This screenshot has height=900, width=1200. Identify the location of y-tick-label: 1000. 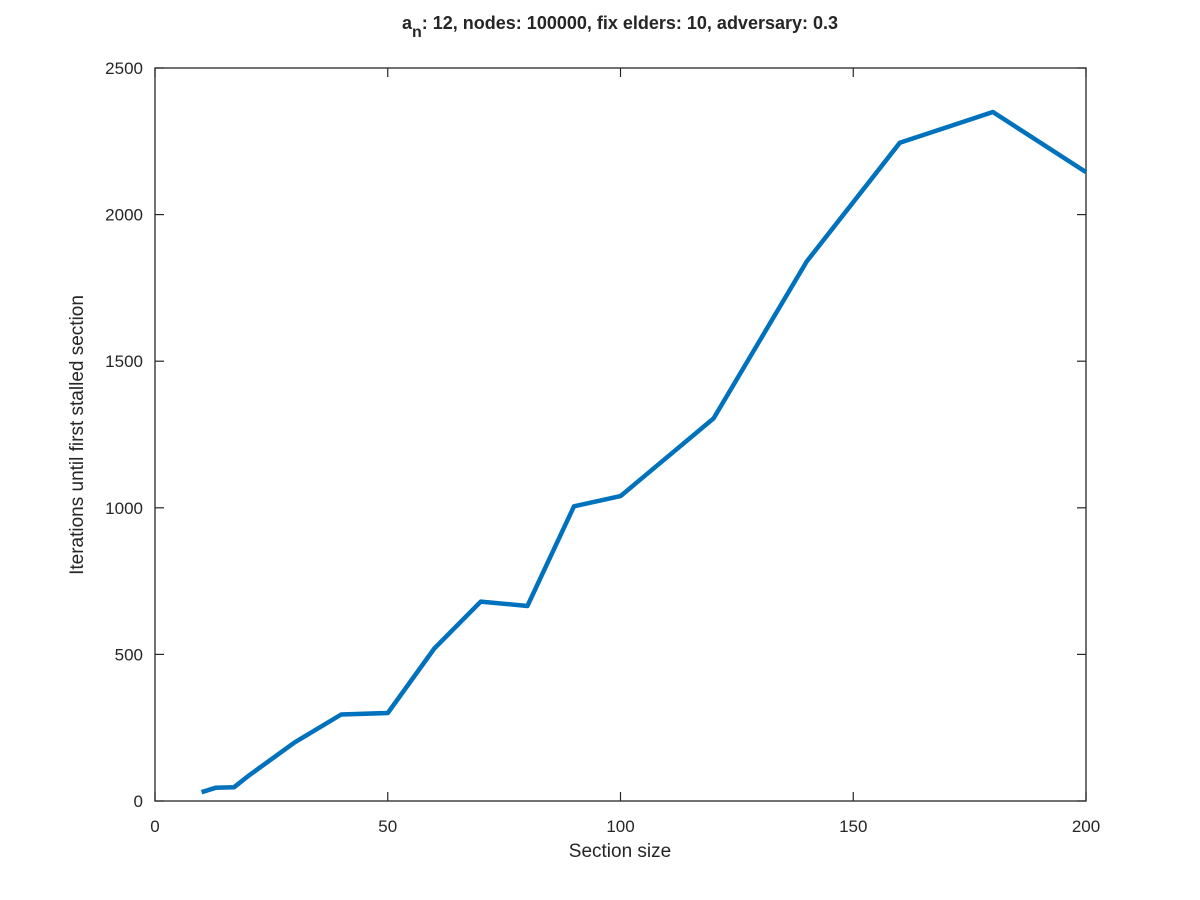
(124, 508).